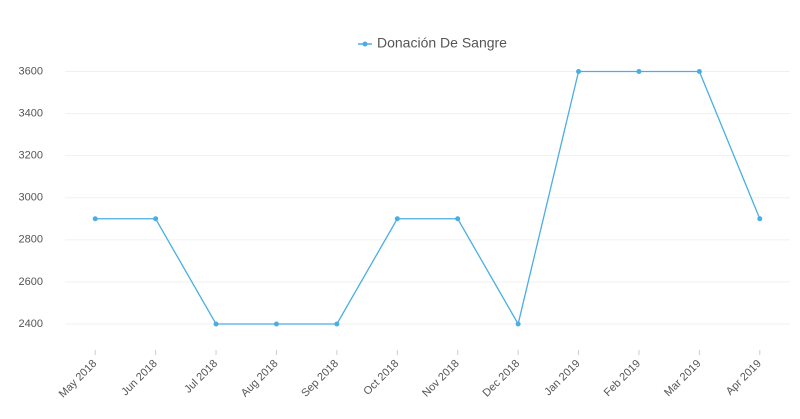 This screenshot has width=800, height=419. I want to click on legend-marker, so click(365, 44).